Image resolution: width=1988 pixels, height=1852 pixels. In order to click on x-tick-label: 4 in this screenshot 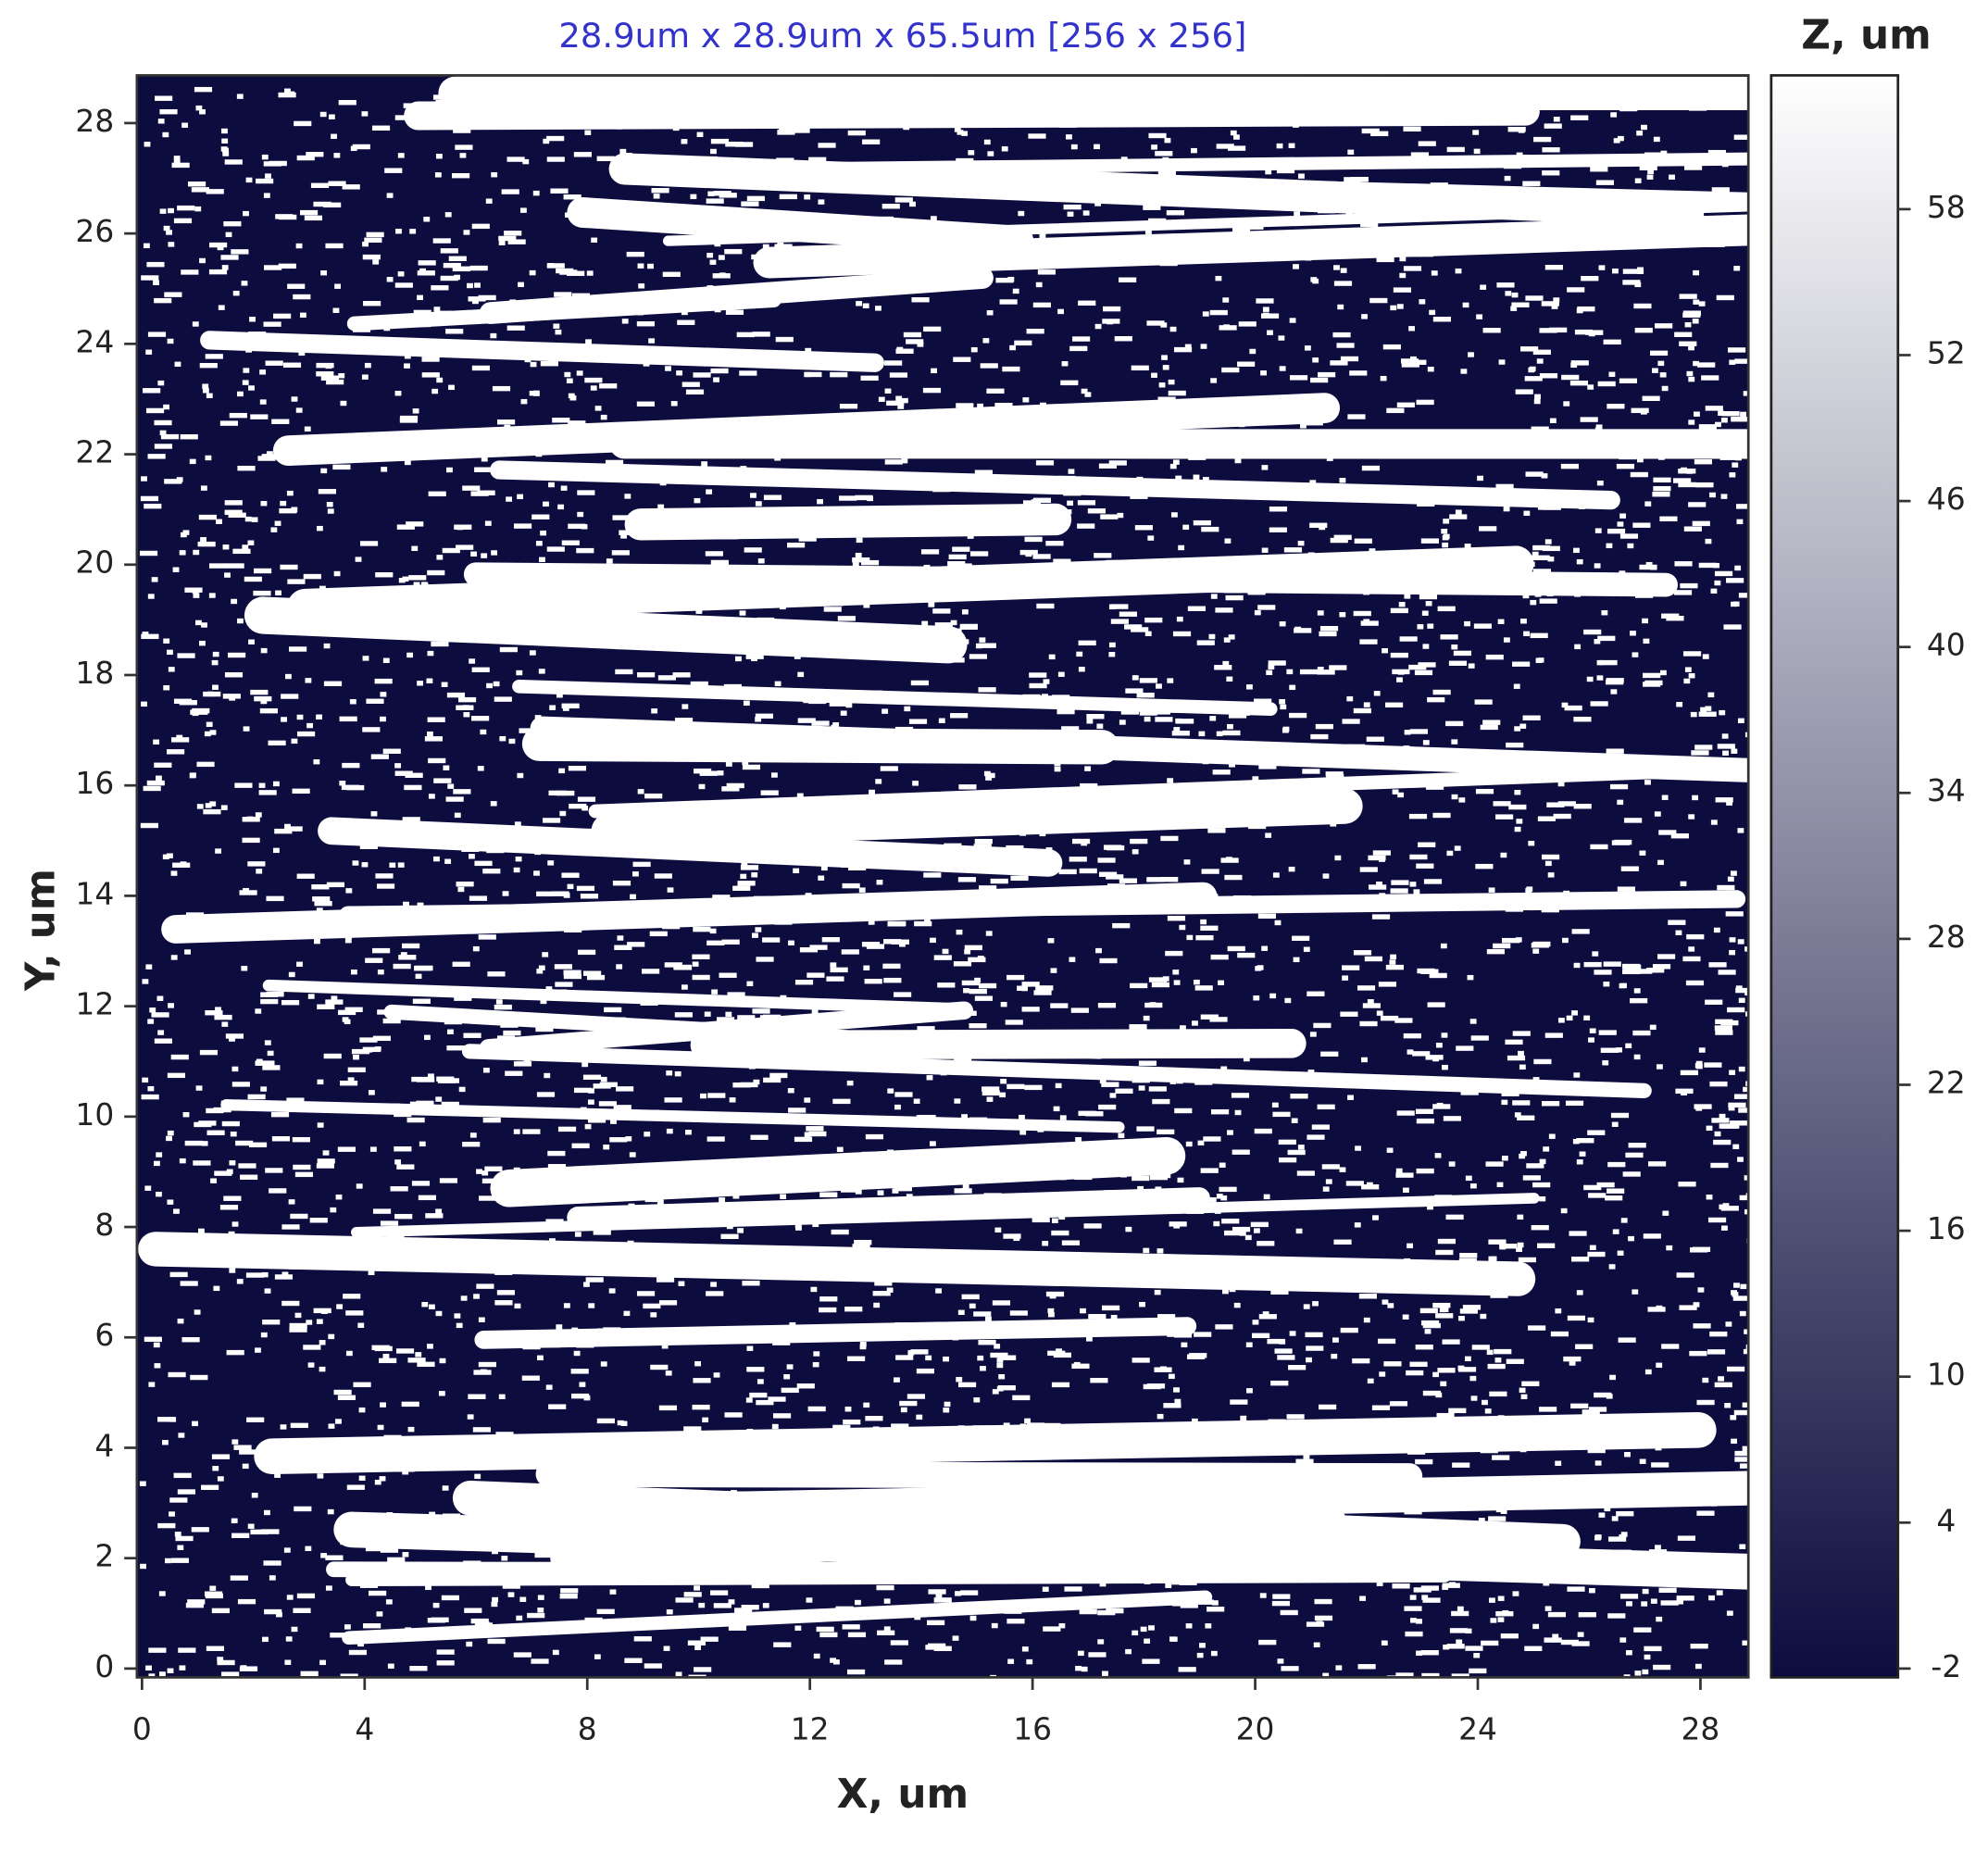, I will do `click(364, 1729)`.